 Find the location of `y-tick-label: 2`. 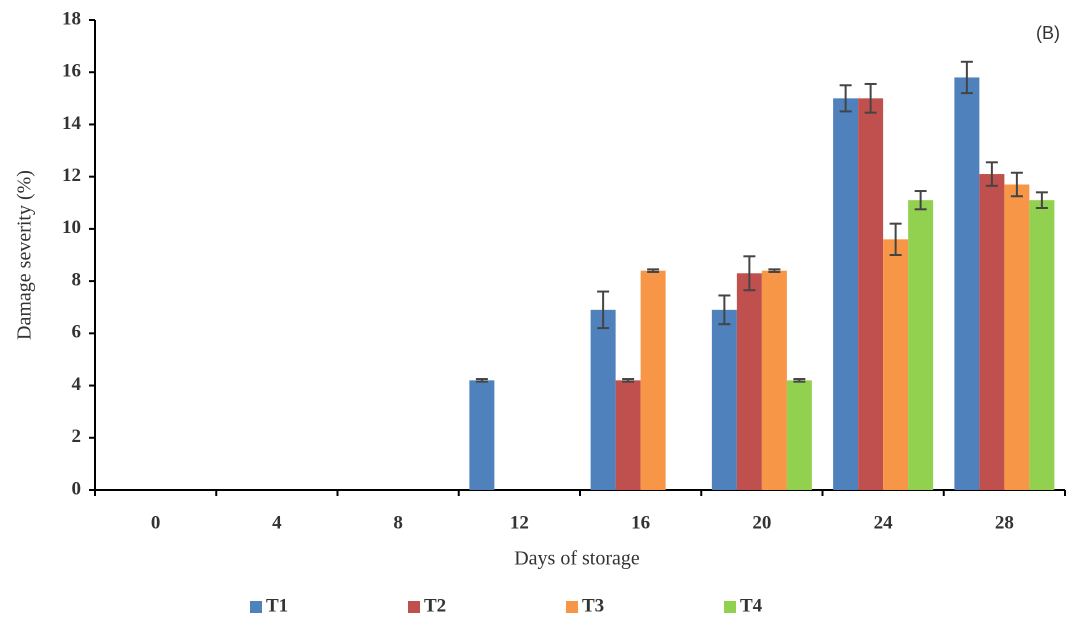

y-tick-label: 2 is located at coordinates (77, 436).